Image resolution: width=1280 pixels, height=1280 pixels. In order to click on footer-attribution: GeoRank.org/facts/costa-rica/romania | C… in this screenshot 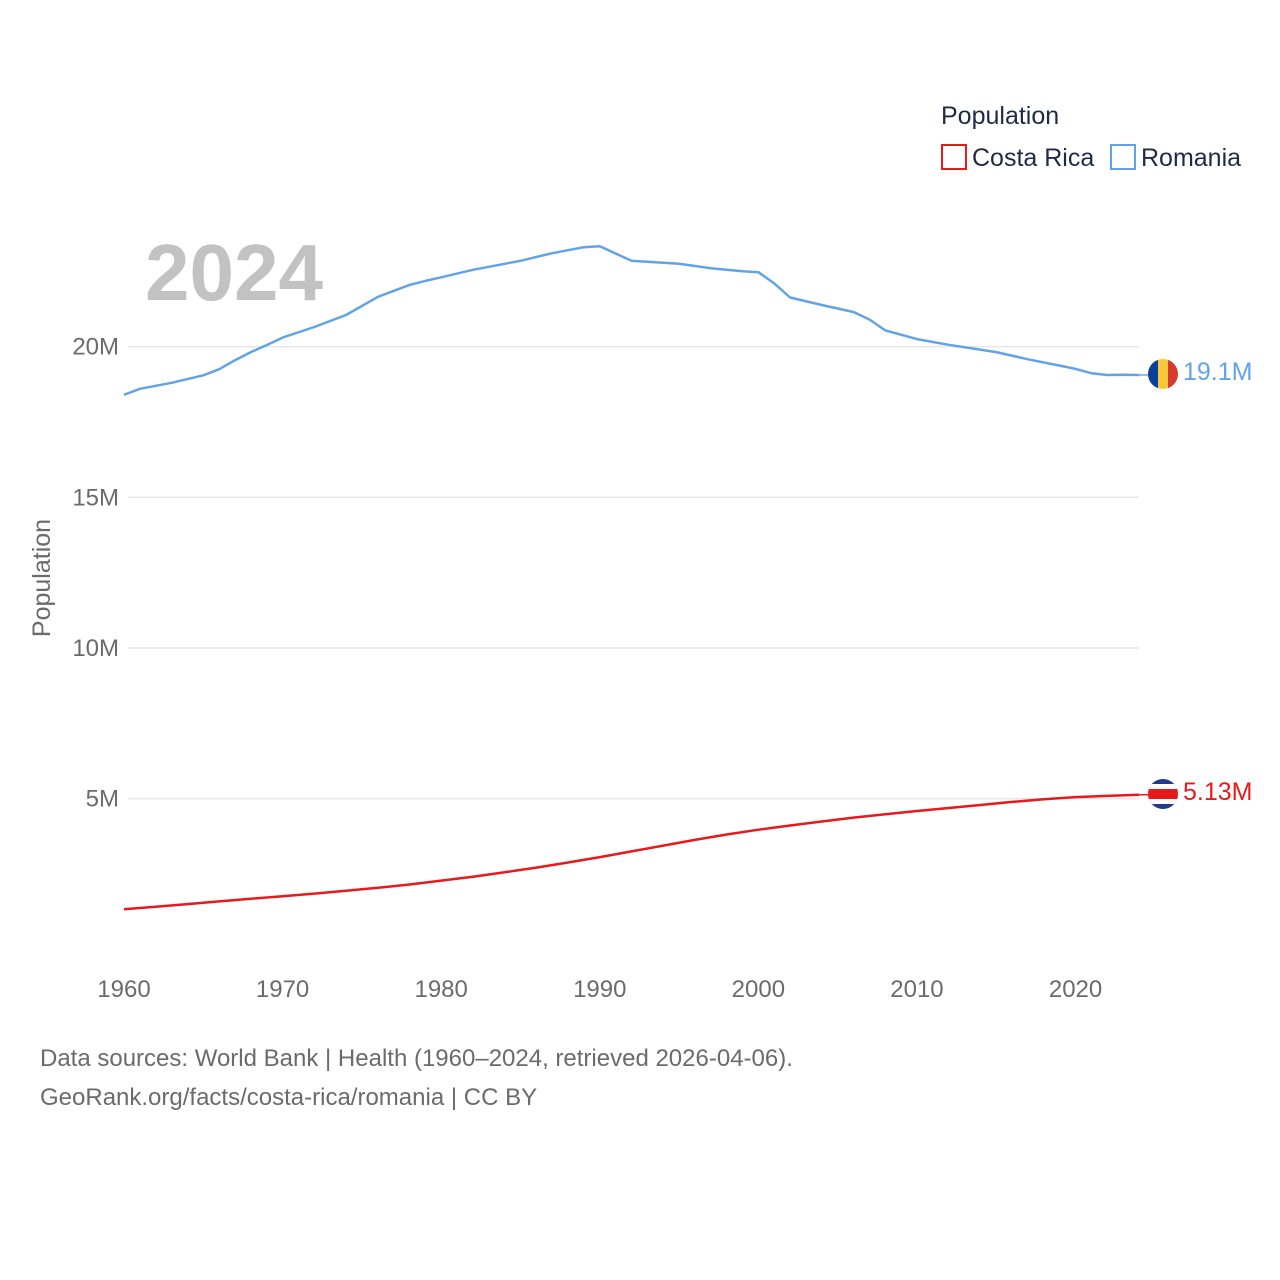, I will do `click(289, 1097)`.